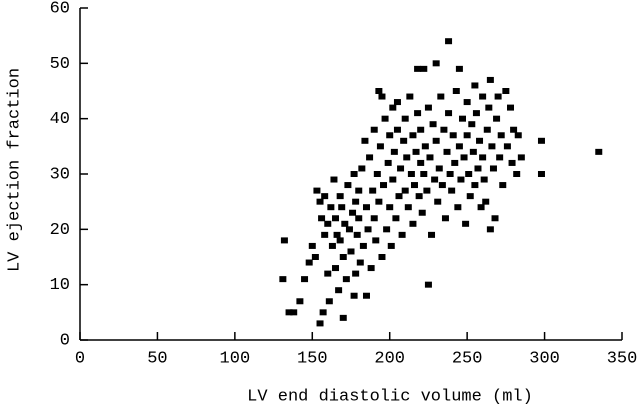  What do you see at coordinates (544, 358) in the screenshot?
I see `x-tick-label: 300` at bounding box center [544, 358].